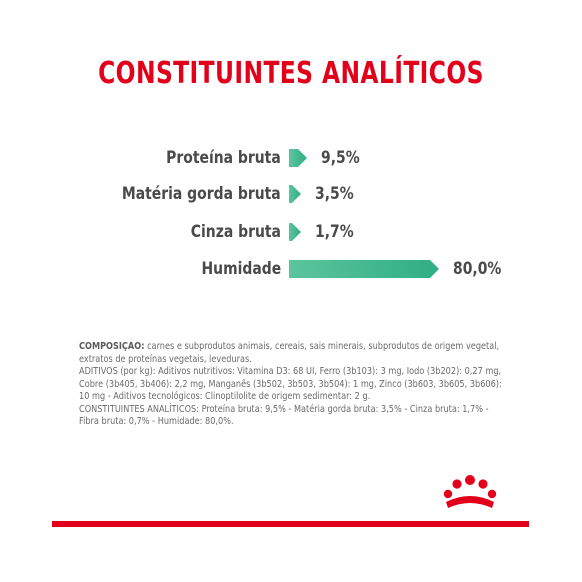  I want to click on bar-value-label: 9,5%, so click(340, 158).